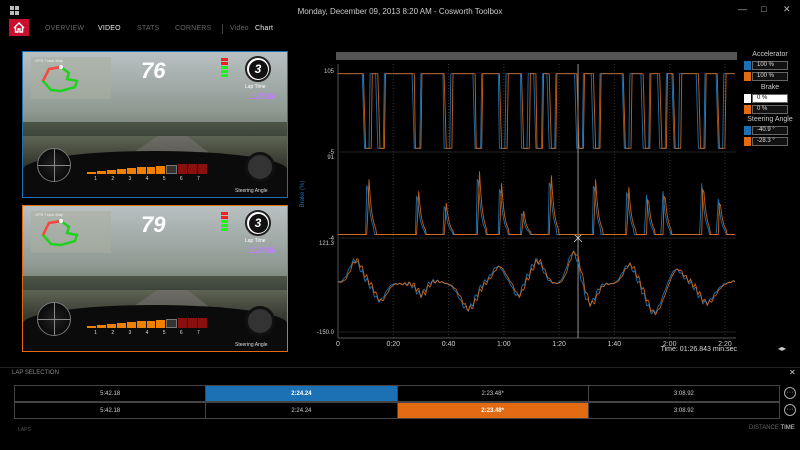  Describe the element at coordinates (536, 203) in the screenshot. I see `series-line-brake-b` at that location.